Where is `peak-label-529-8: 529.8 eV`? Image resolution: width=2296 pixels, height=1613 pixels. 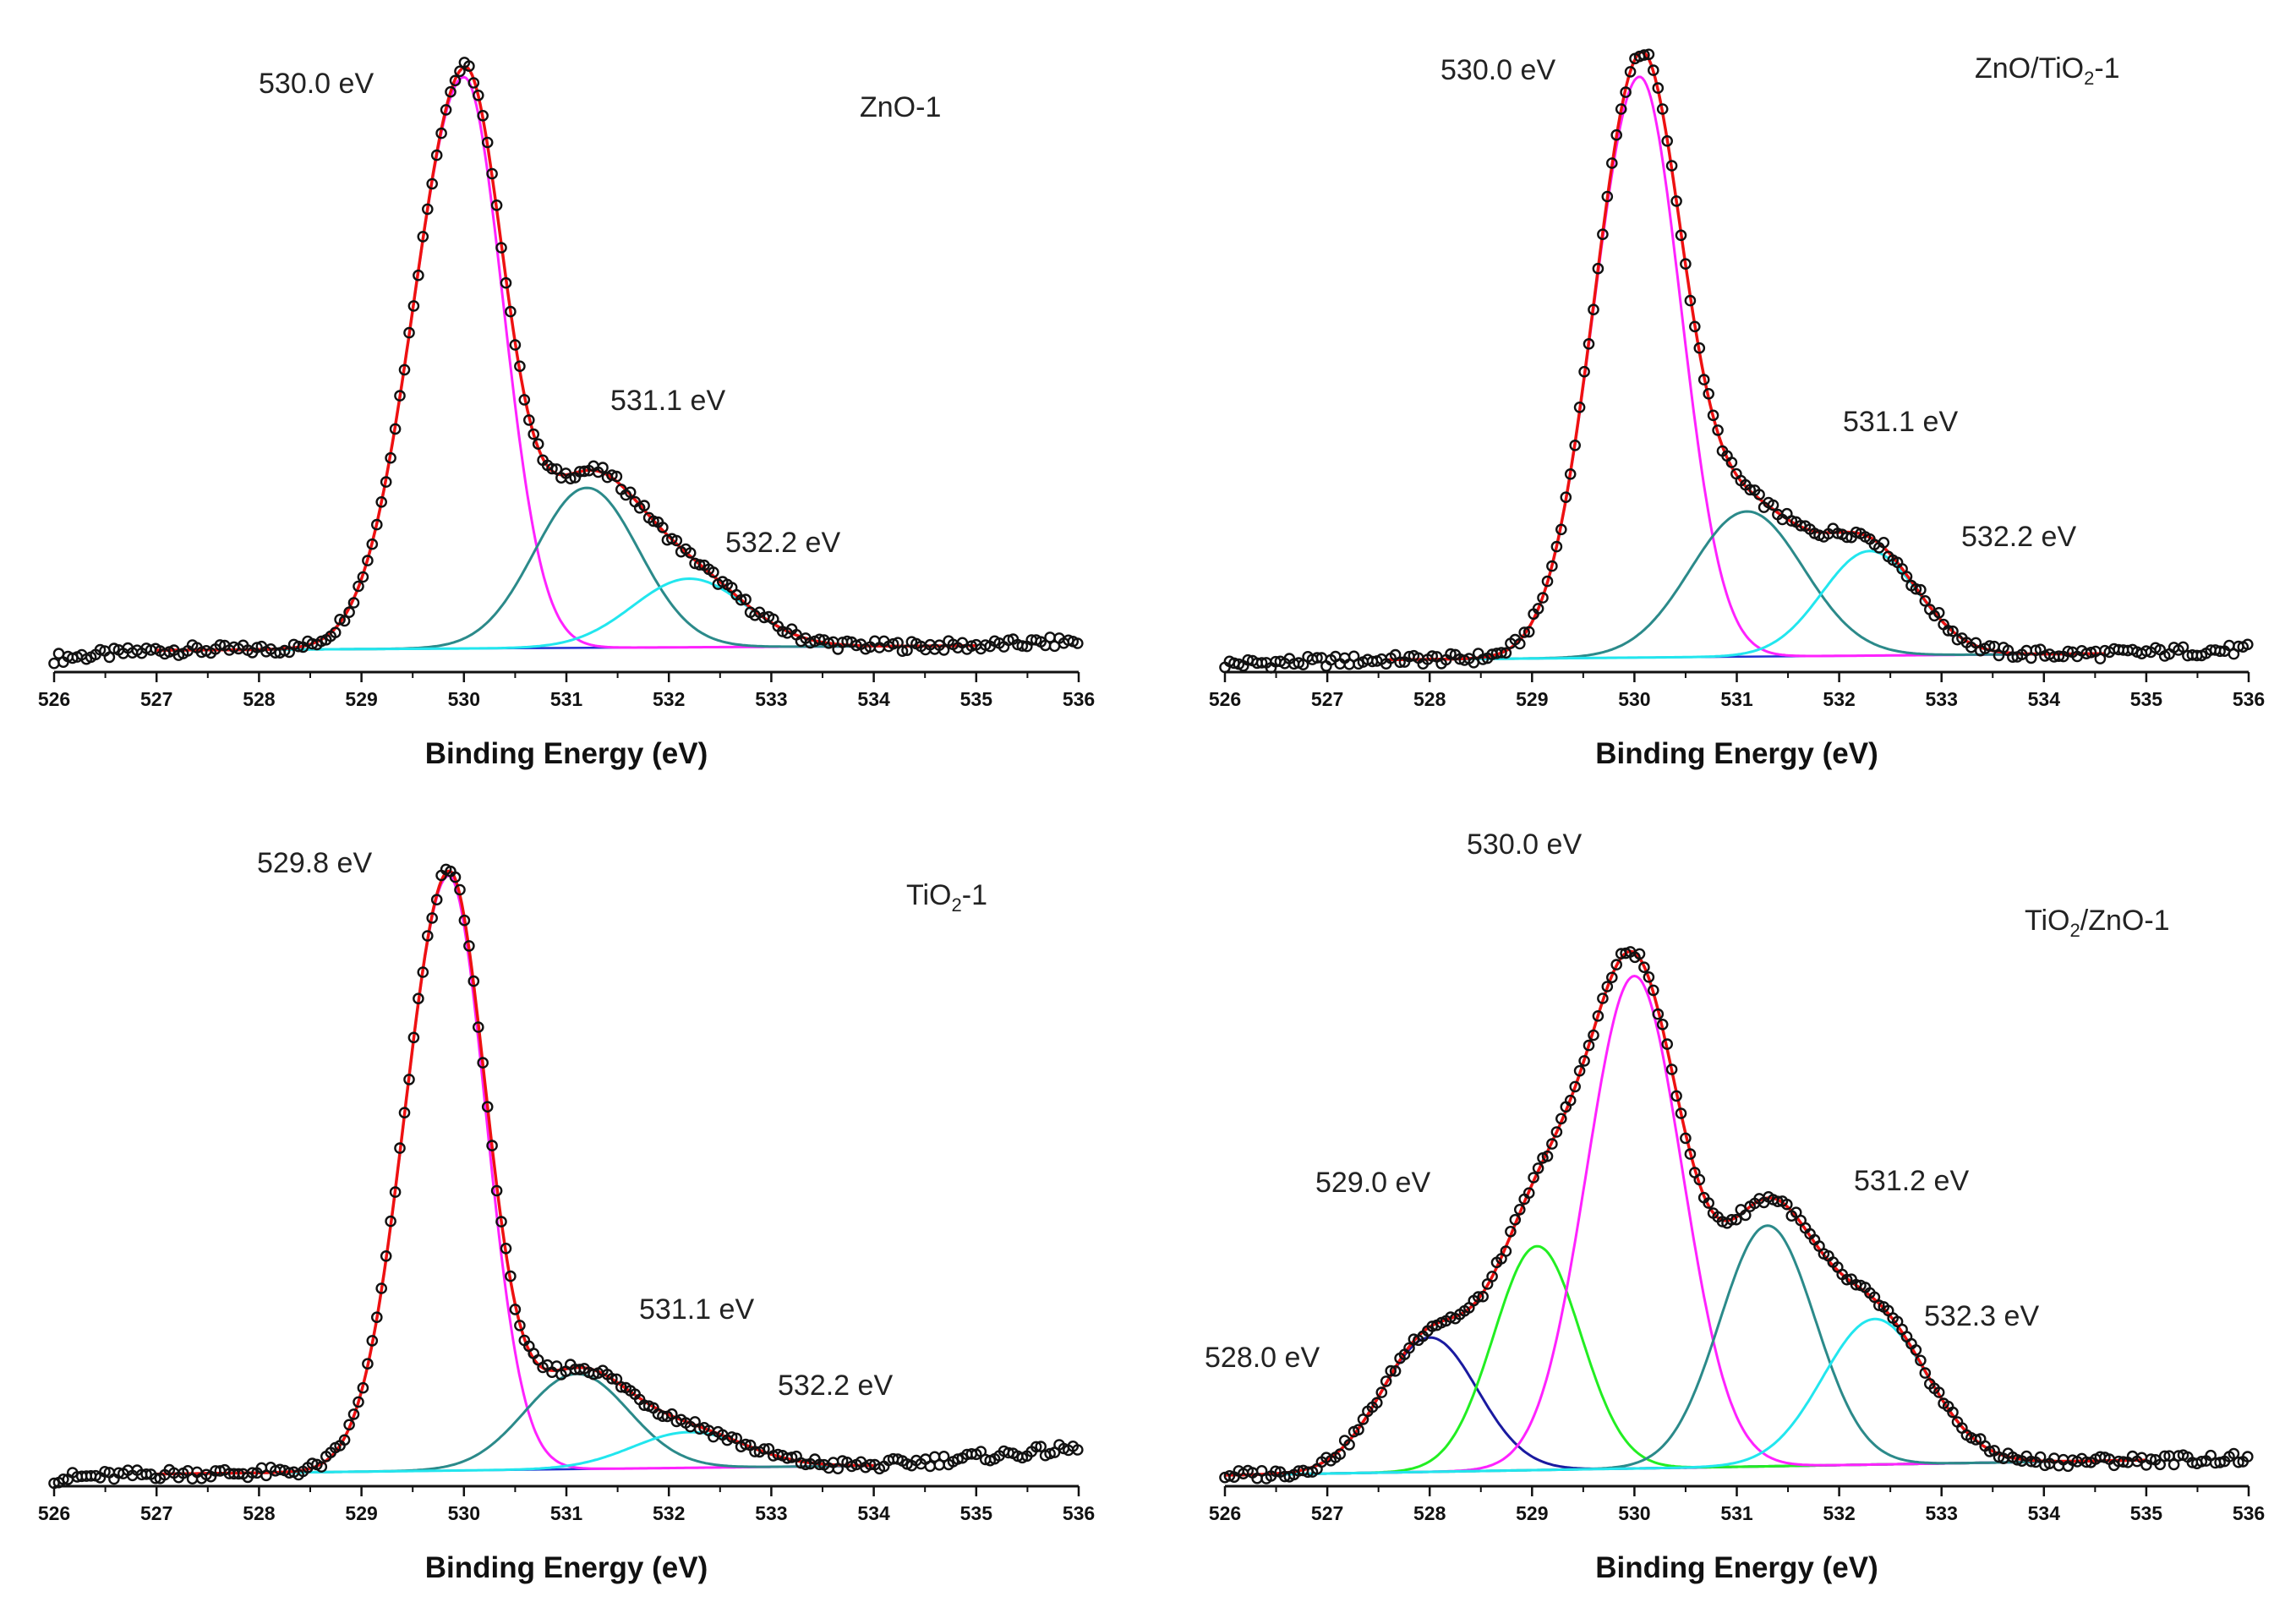 peak-label-529-8: 529.8 eV is located at coordinates (314, 863).